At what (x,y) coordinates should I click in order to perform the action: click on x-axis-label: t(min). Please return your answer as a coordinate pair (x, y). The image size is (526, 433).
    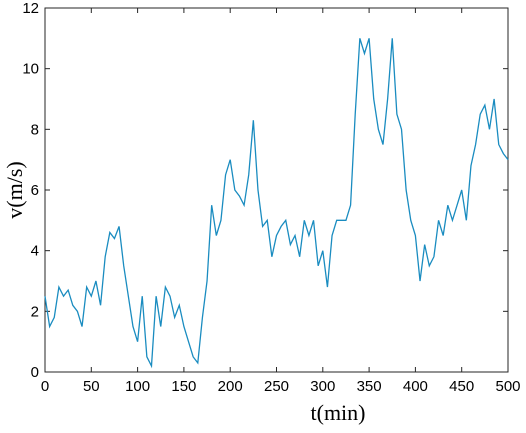
    Looking at the image, I should click on (338, 412).